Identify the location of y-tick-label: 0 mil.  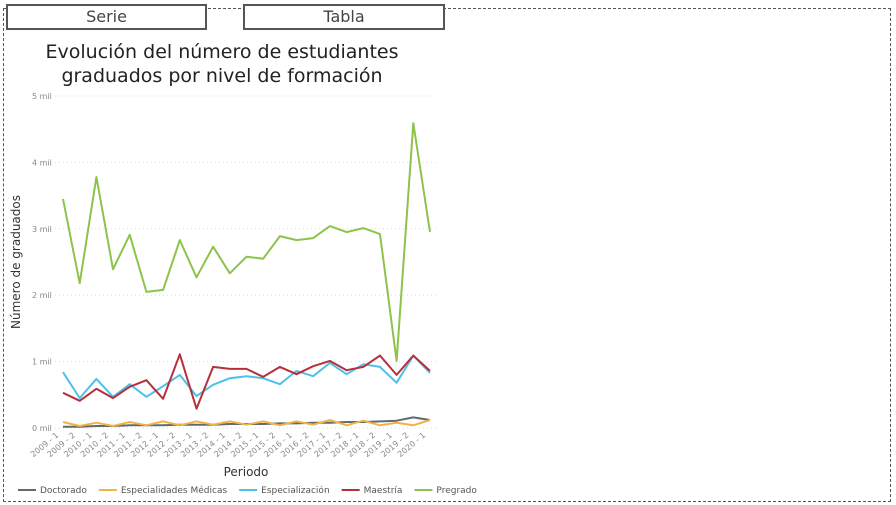
(42, 428).